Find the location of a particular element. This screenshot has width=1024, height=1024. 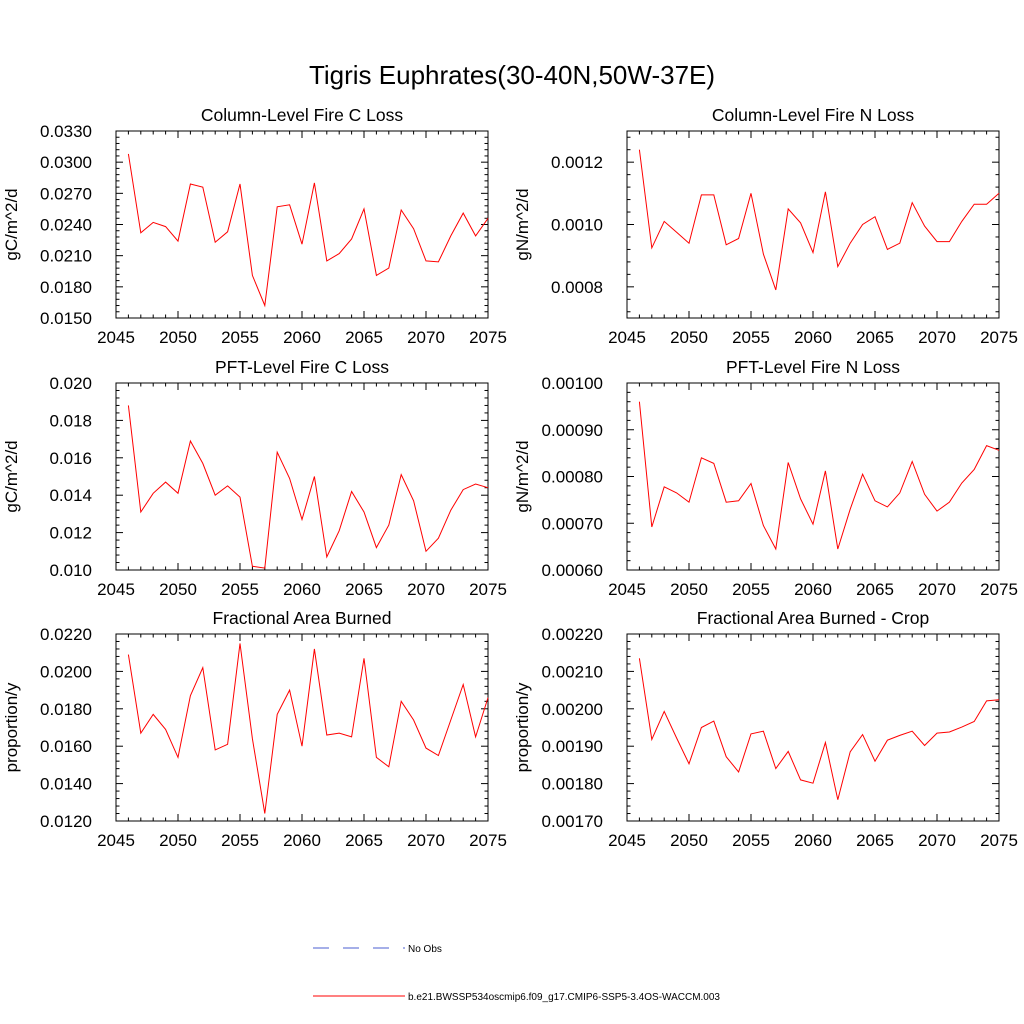

y-tick-label: 0.0300 is located at coordinates (66, 162).